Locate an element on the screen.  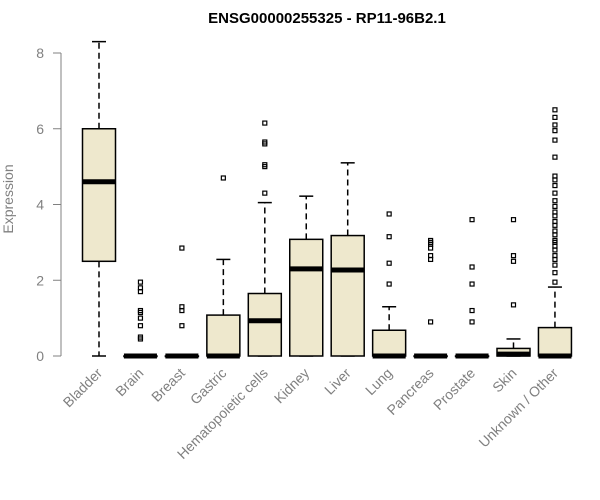
x-category-label: Lung is located at coordinates (378, 381).